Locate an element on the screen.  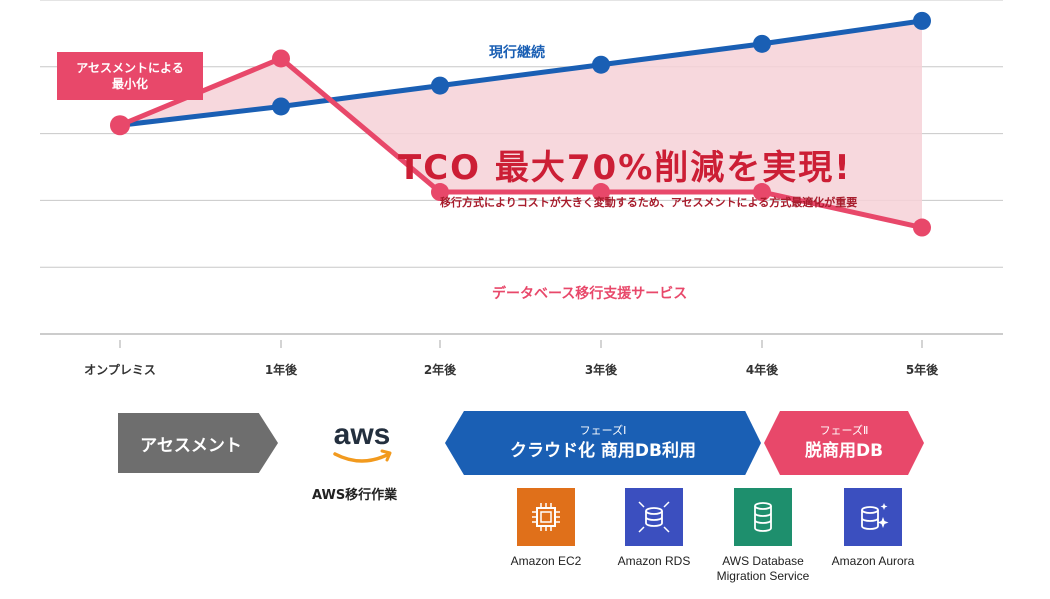
service-label: Amazon RDS is located at coordinates (654, 561).